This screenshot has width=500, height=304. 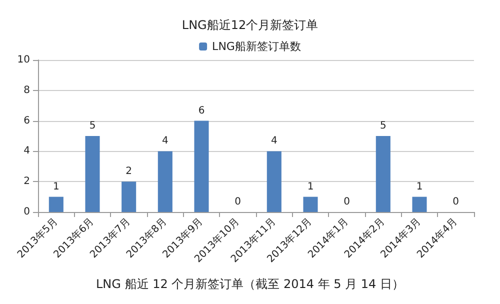 What do you see at coordinates (250, 284) in the screenshot?
I see `text: LNG 船近 12 个月新签订单（截至 2014 年 5 月 14 日）` at bounding box center [250, 284].